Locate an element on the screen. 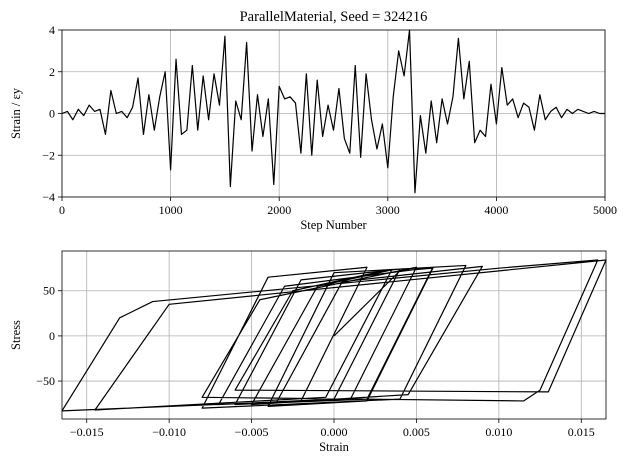 The width and height of the screenshot is (630, 469). x-tick-label: 0.010 is located at coordinates (498, 432).